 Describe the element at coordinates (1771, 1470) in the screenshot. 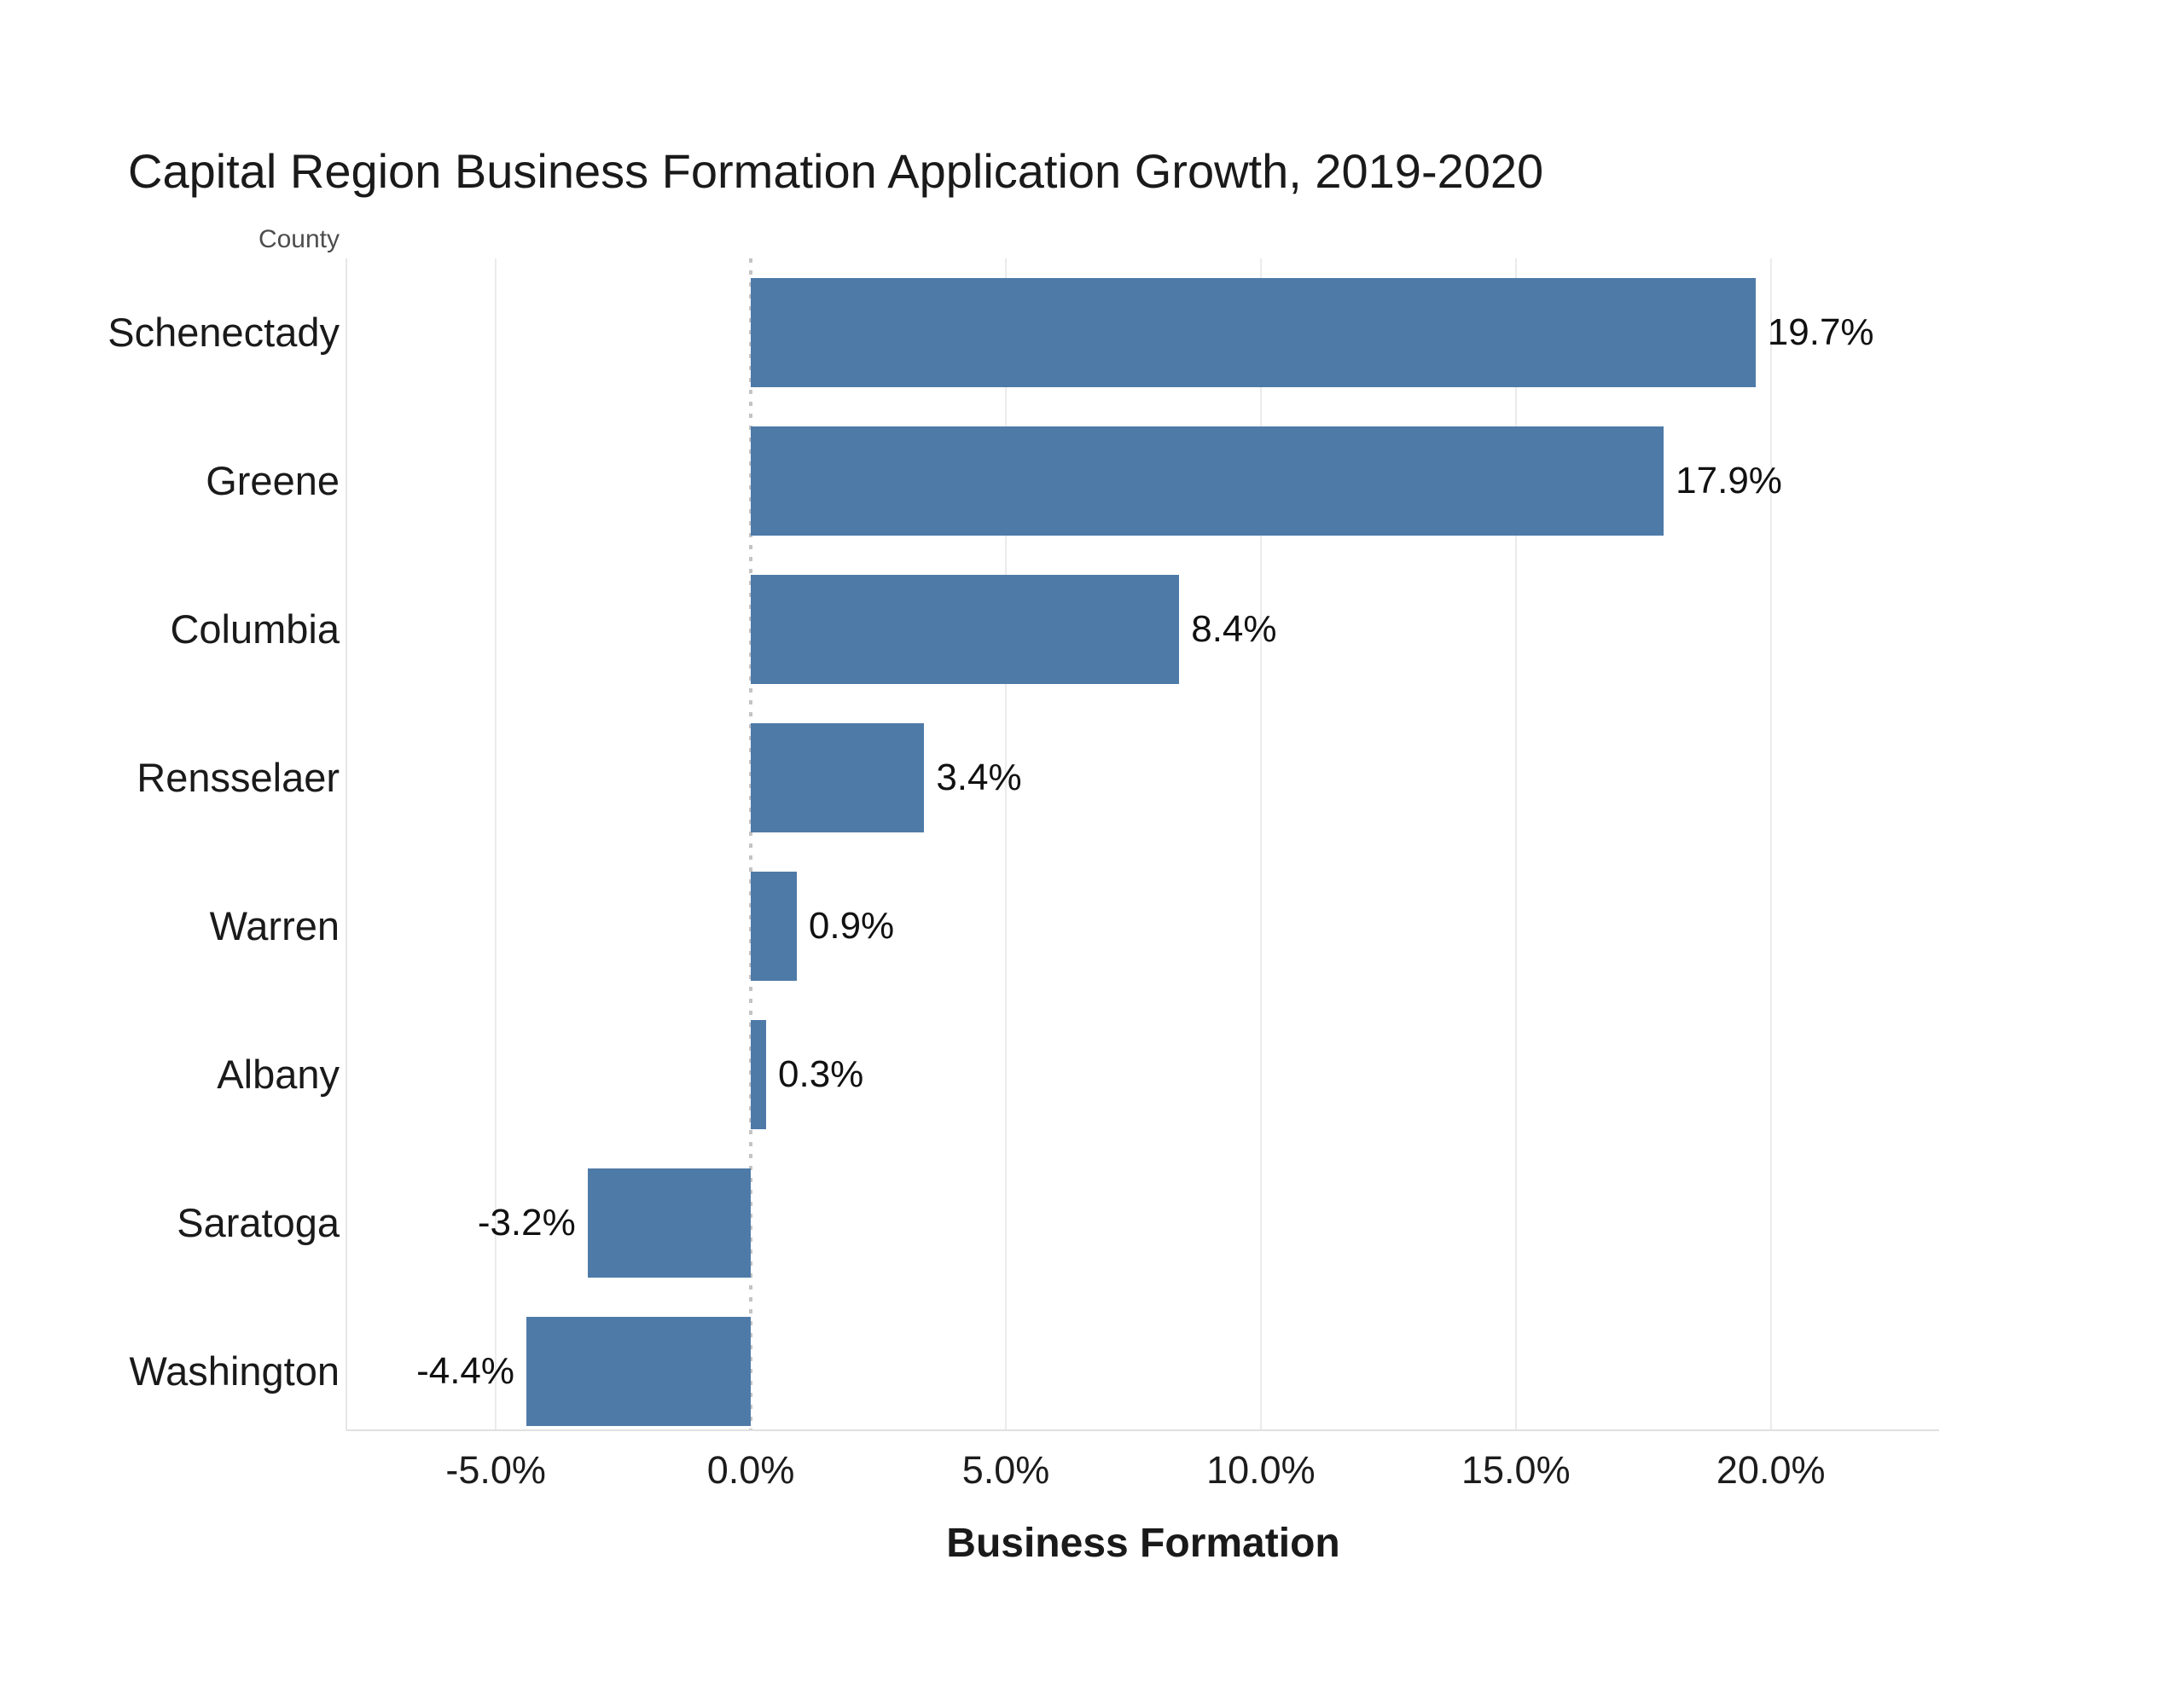

I see `x-axis-tick-label: 20.0%` at that location.